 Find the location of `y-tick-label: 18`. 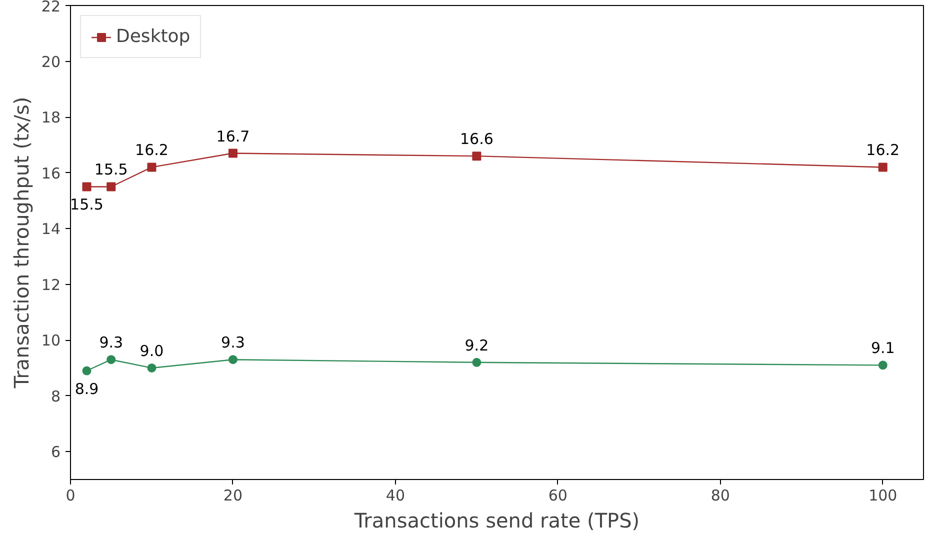

y-tick-label: 18 is located at coordinates (51, 117).